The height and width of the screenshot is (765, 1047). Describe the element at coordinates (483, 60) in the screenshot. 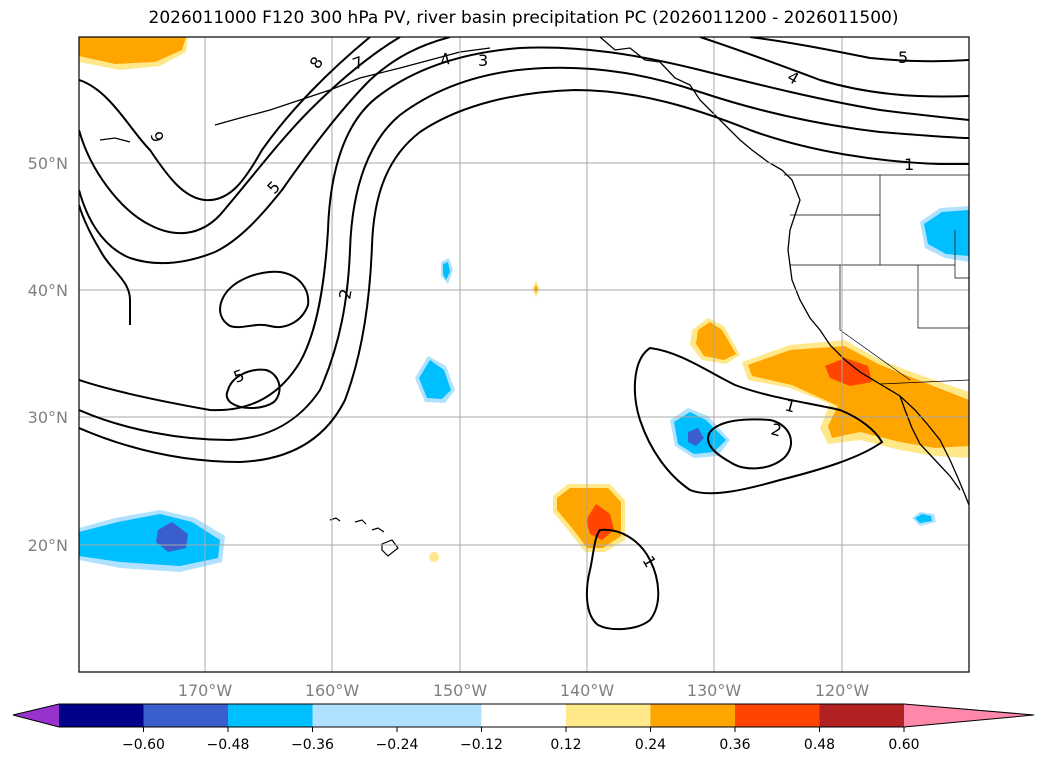

I see `contour-label: 3` at that location.